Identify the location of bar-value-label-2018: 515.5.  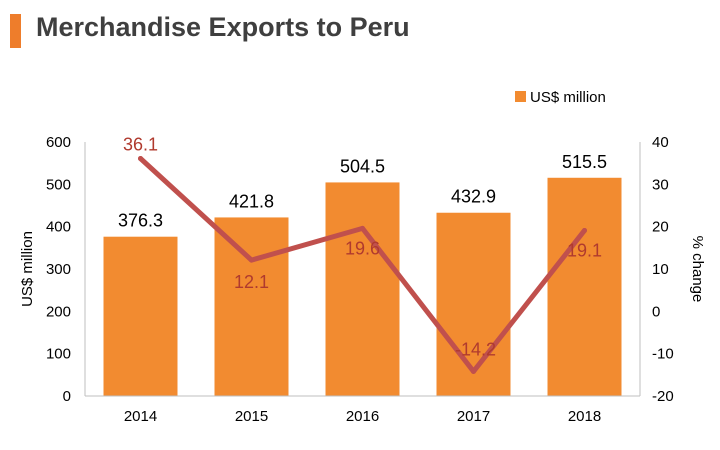
(584, 162).